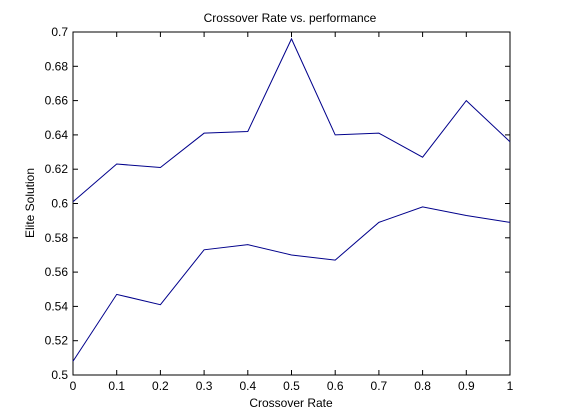 This screenshot has width=561, height=420. What do you see at coordinates (466, 386) in the screenshot?
I see `x-tick-label: 0.9` at bounding box center [466, 386].